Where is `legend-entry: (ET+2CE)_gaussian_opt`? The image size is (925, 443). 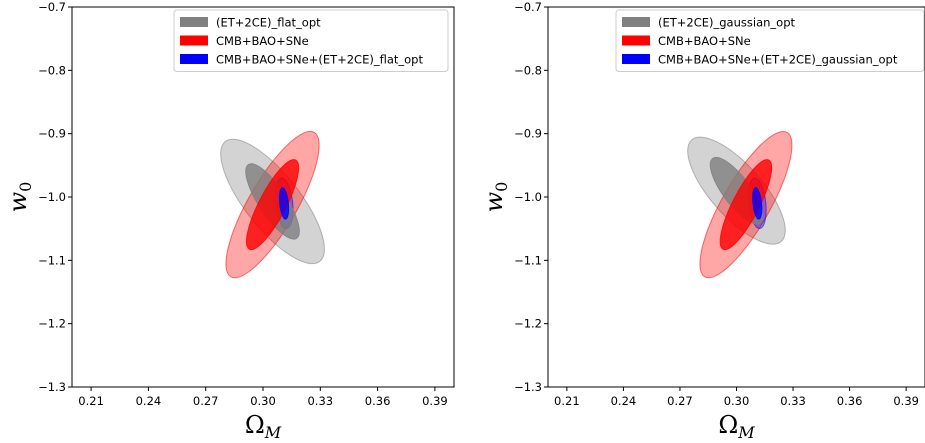 legend-entry: (ET+2CE)_gaussian_opt is located at coordinates (726, 23).